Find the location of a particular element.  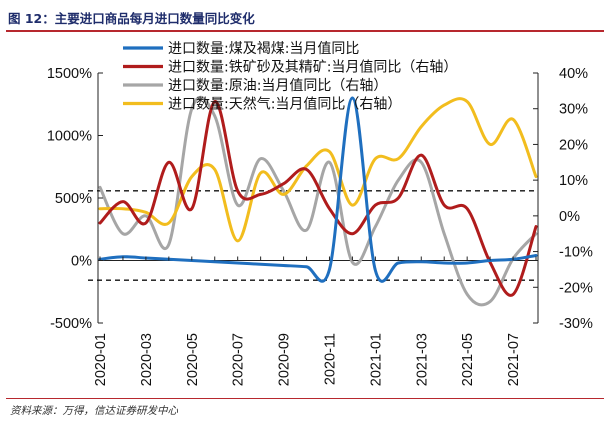

right-y-tick-label: 10% is located at coordinates (573, 181).